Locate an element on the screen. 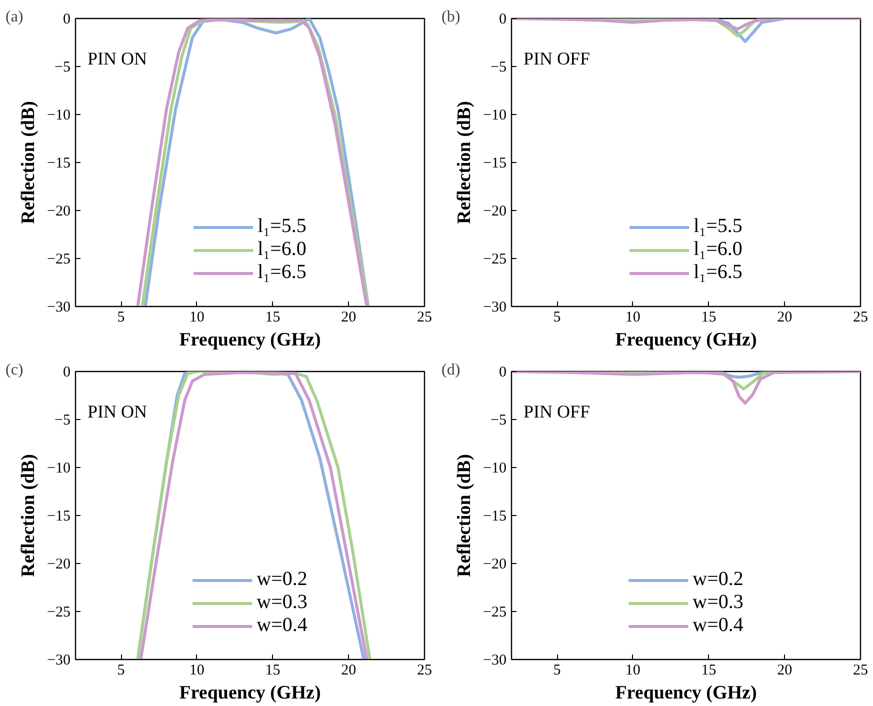 This screenshot has height=706, width=873. text: (c) is located at coordinates (15, 370).